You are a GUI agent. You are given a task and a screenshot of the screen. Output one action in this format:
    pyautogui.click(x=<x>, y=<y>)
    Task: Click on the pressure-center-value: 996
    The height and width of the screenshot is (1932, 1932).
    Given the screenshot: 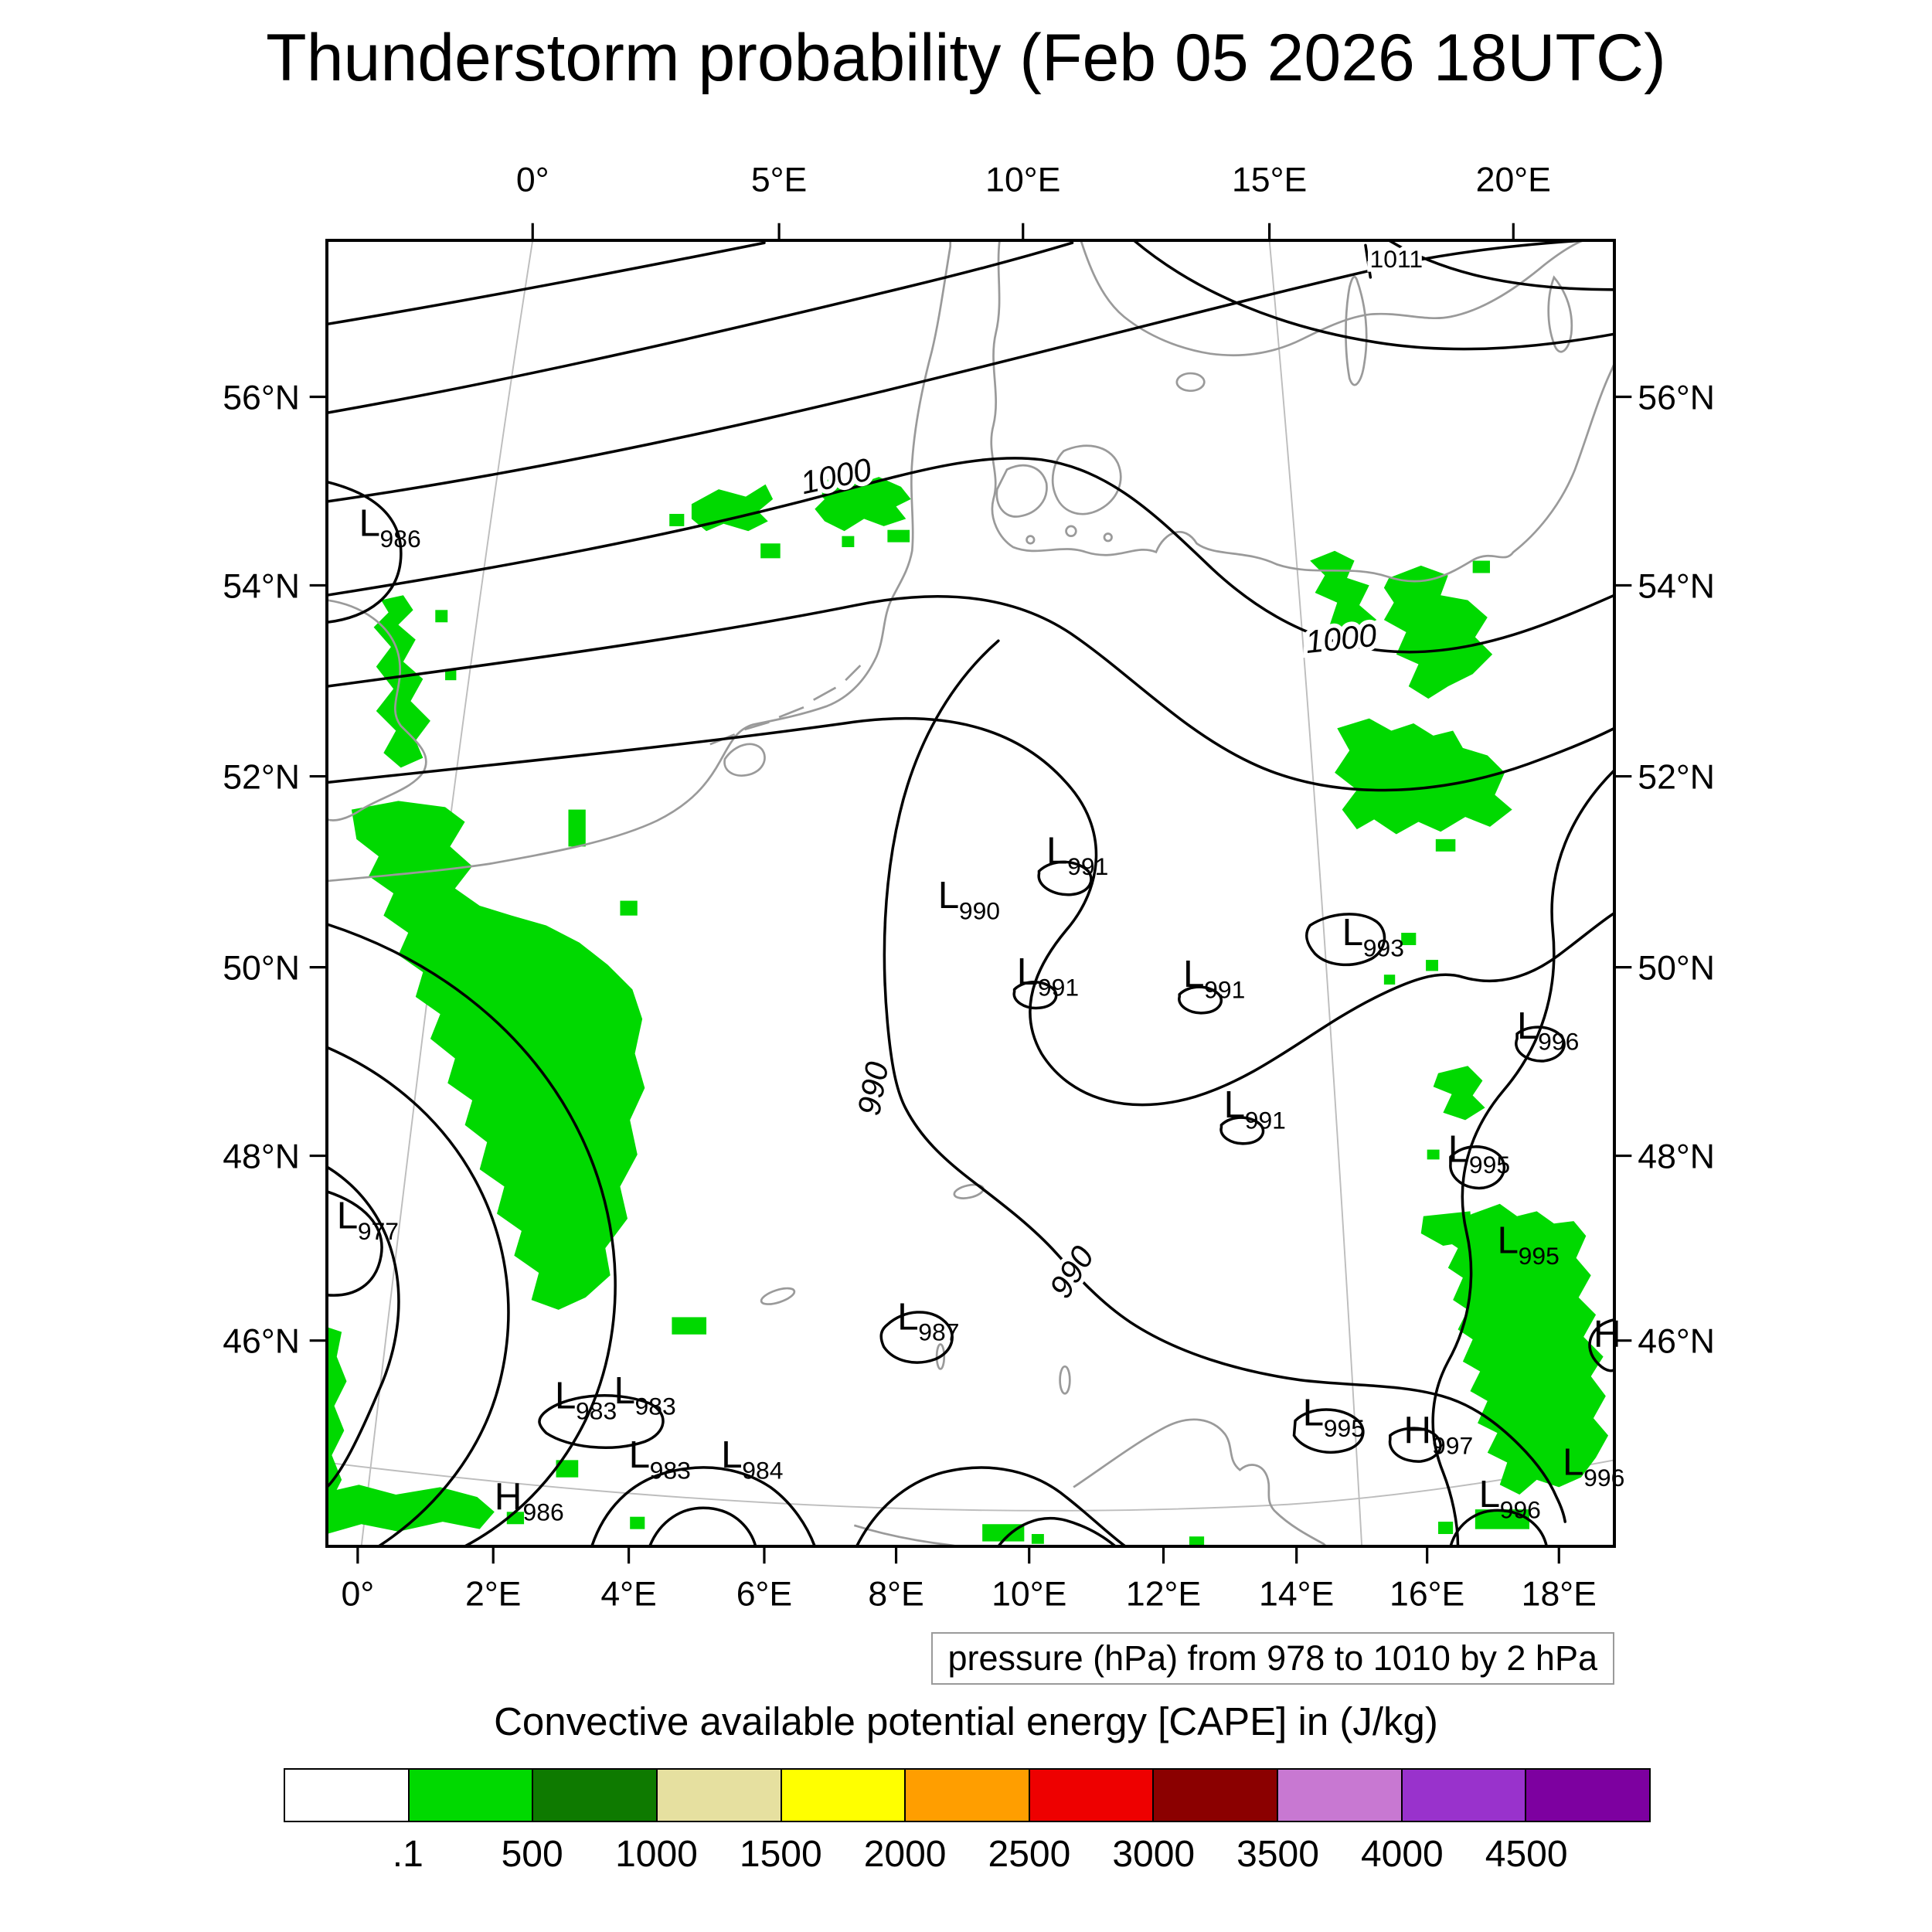 What is the action you would take?
    pyautogui.click(x=1520, y=1509)
    